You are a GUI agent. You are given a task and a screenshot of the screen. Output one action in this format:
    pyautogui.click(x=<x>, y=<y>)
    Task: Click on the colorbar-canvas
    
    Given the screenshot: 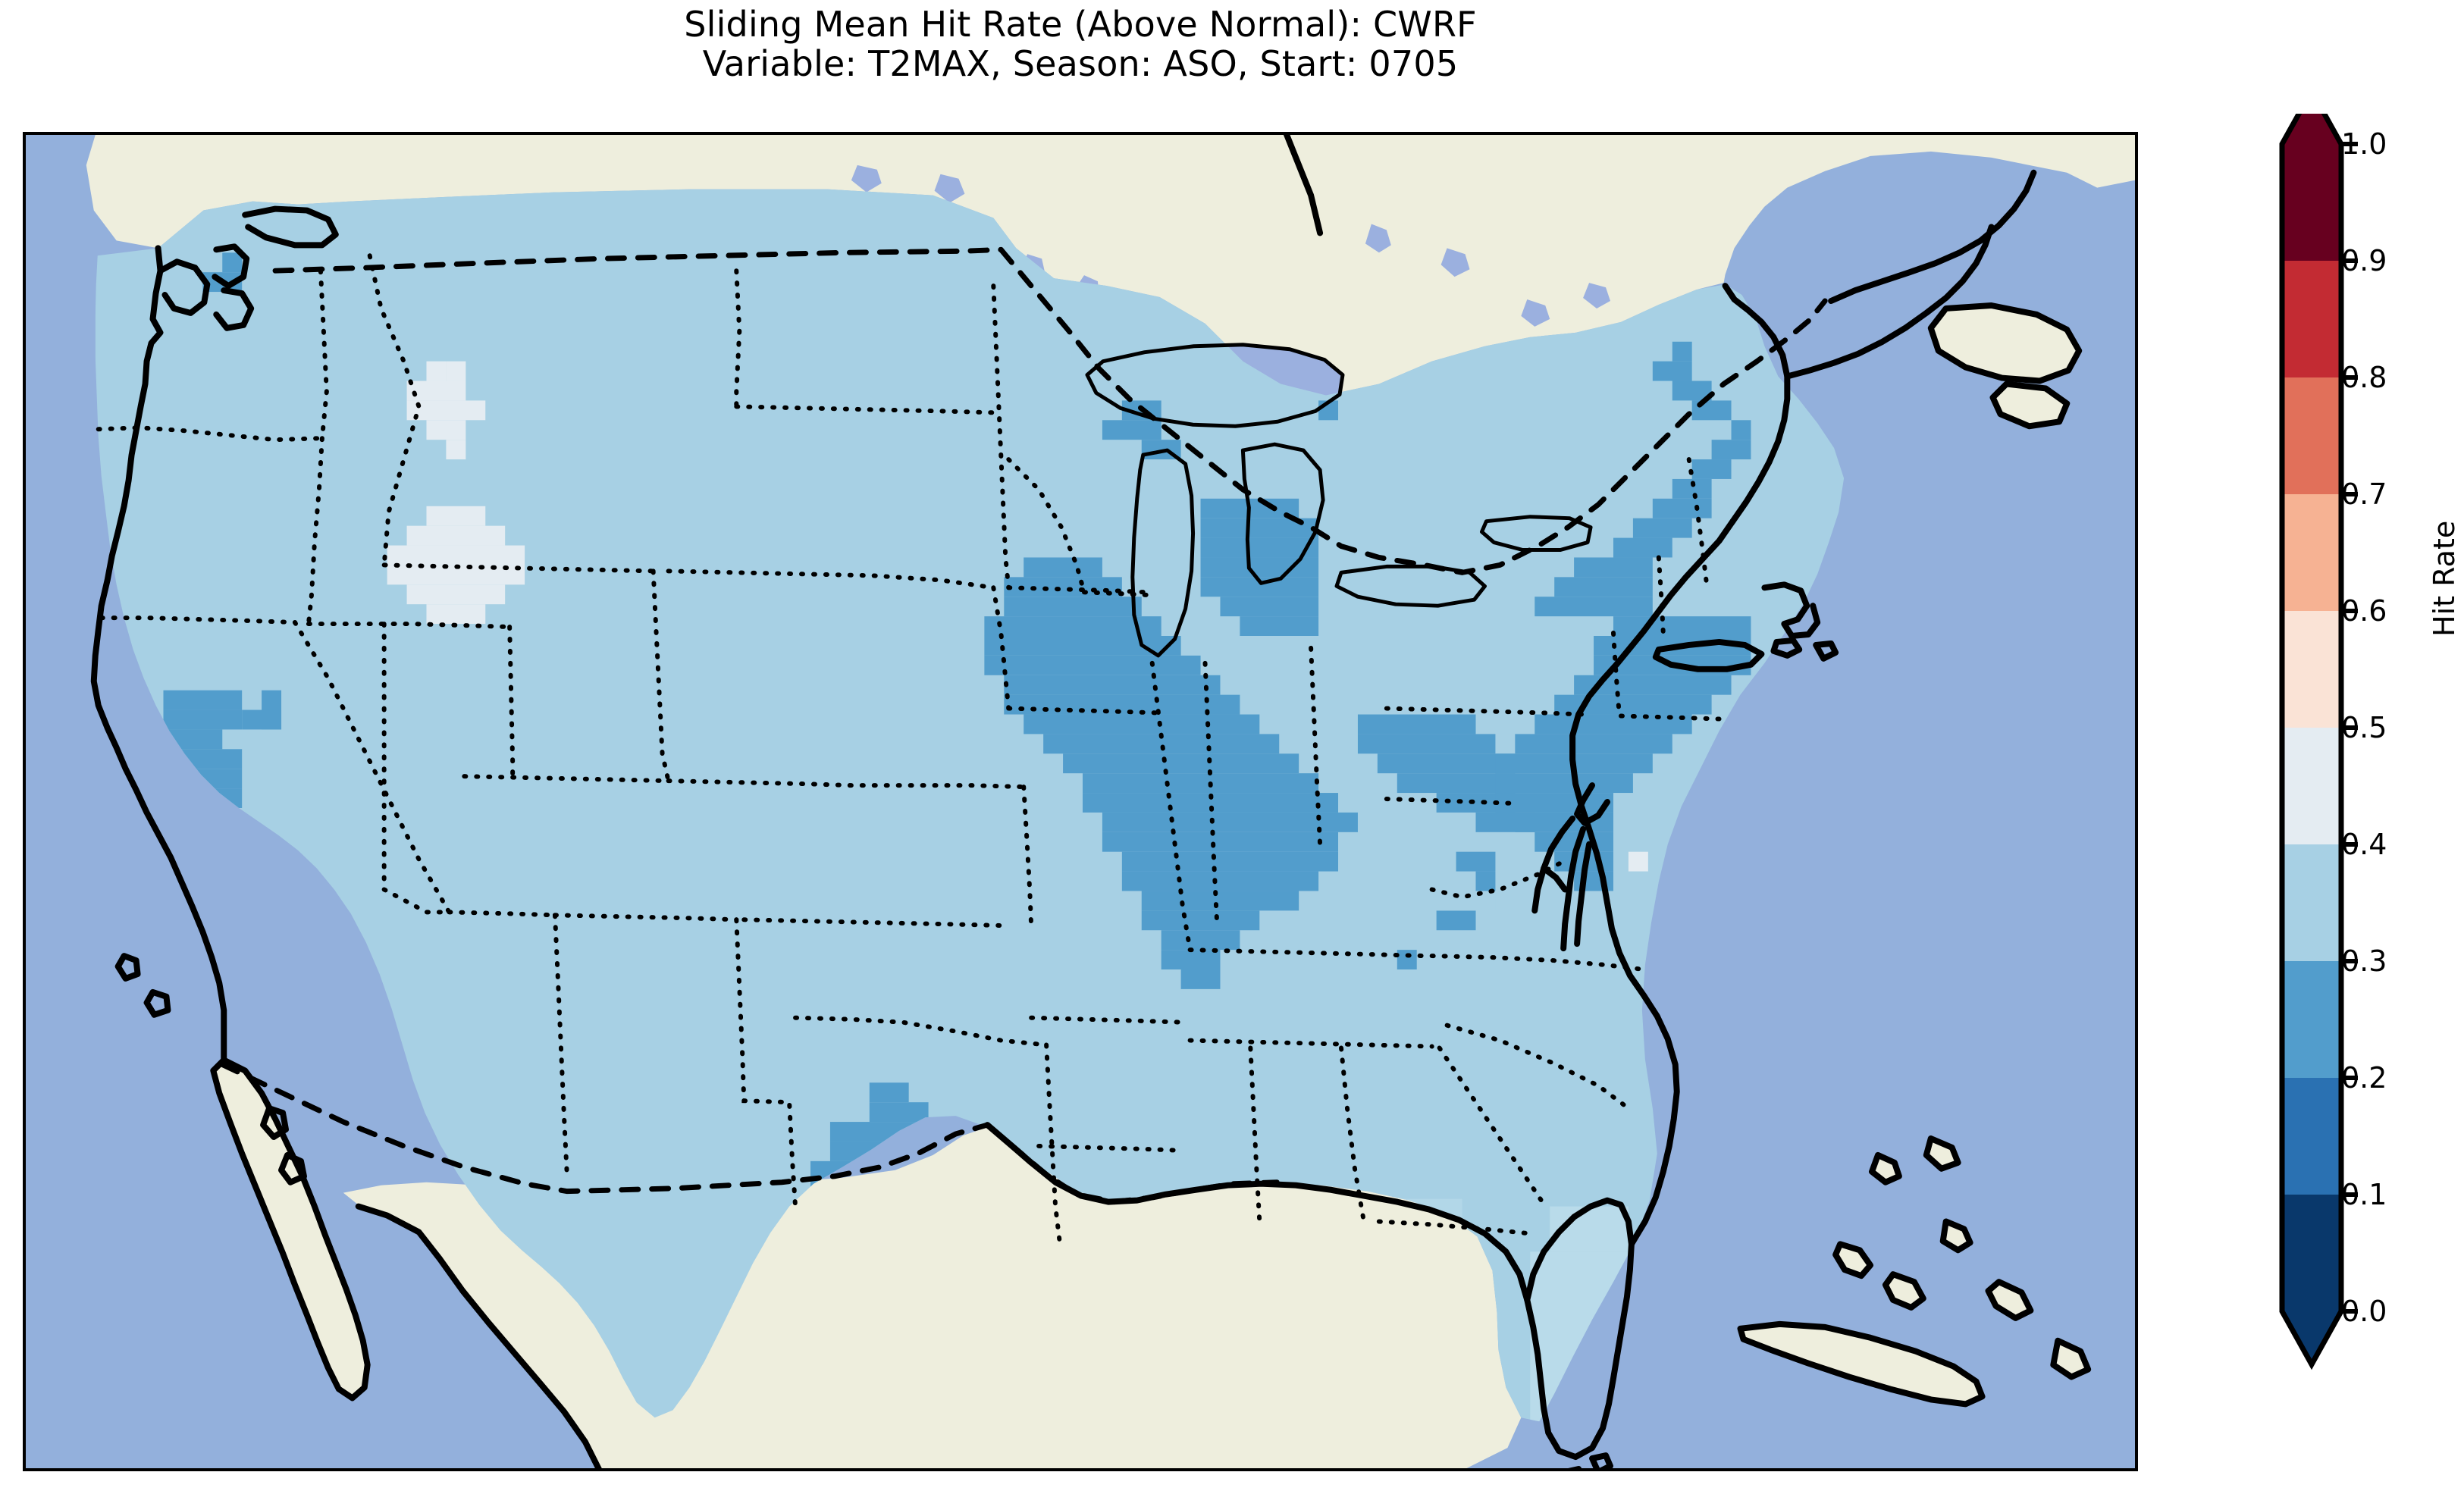 What is the action you would take?
    pyautogui.click(x=2354, y=758)
    